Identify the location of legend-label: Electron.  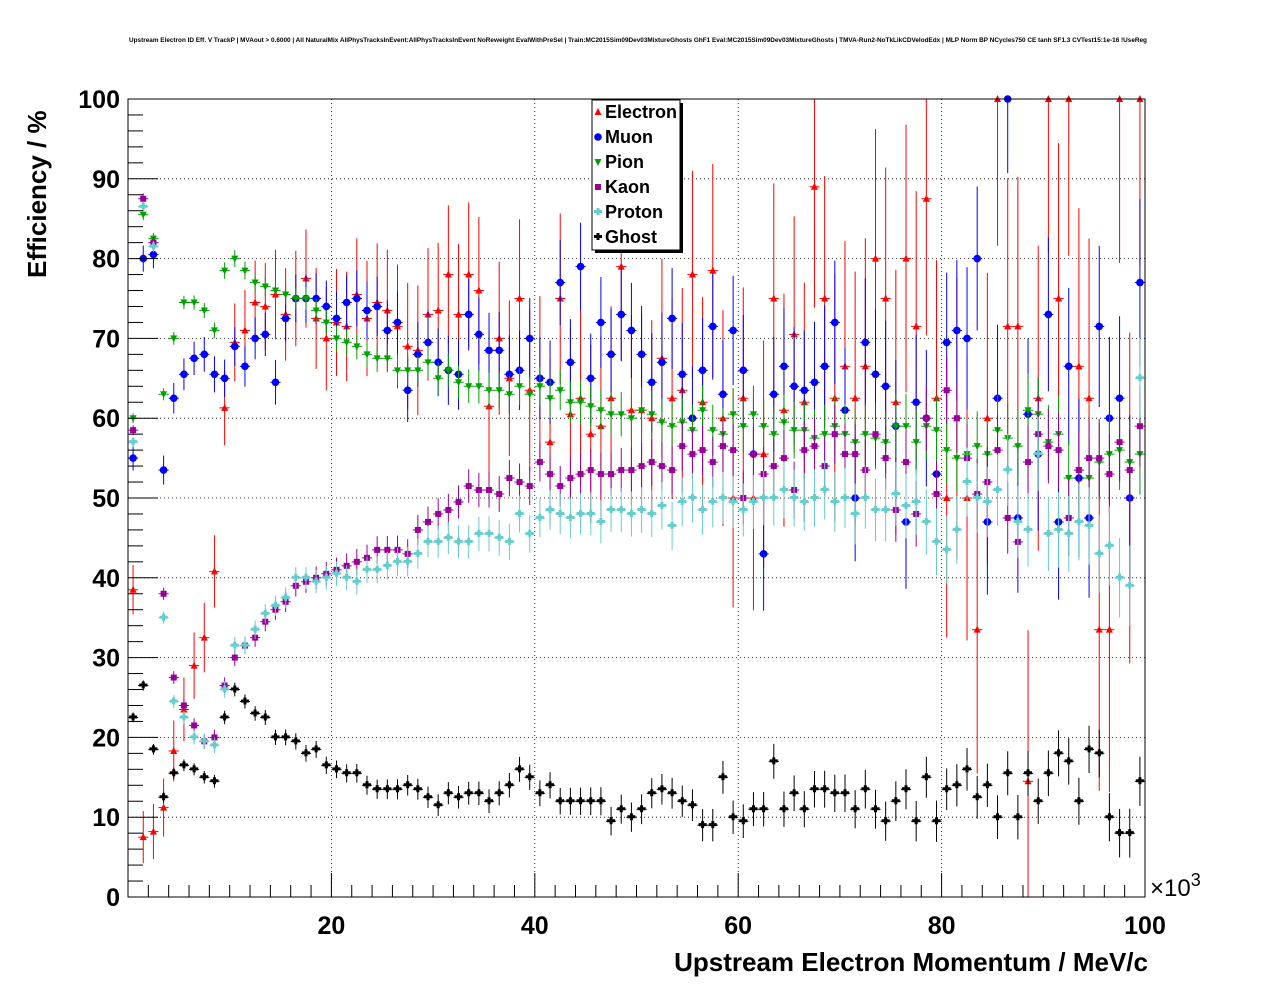
(641, 112).